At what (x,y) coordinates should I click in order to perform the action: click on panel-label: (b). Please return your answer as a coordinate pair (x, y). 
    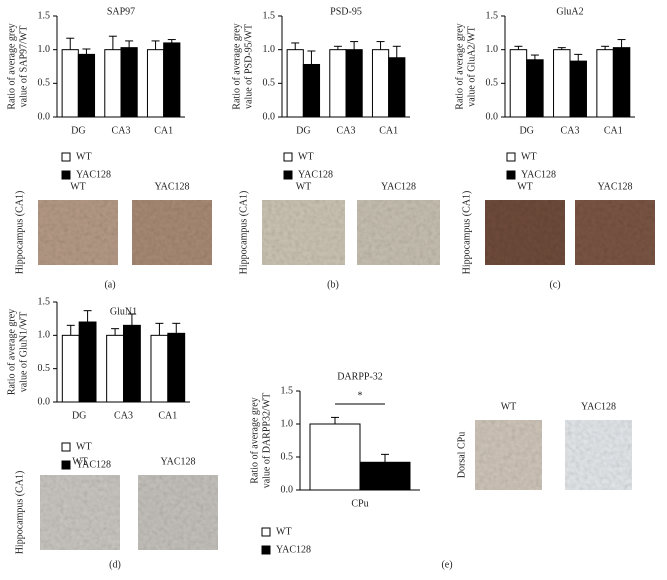
    Looking at the image, I should click on (333, 284).